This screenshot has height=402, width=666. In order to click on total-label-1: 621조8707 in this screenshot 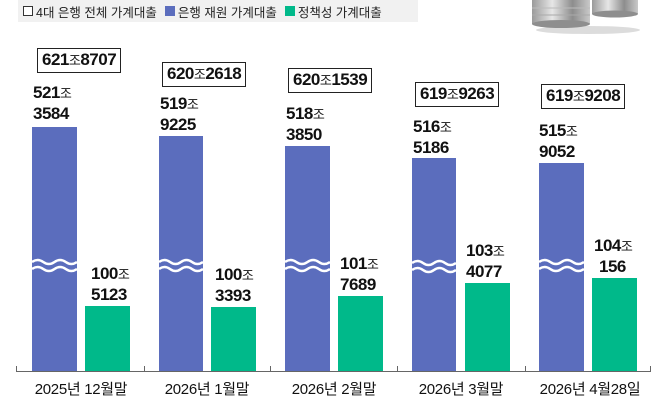, I will do `click(79, 60)`.